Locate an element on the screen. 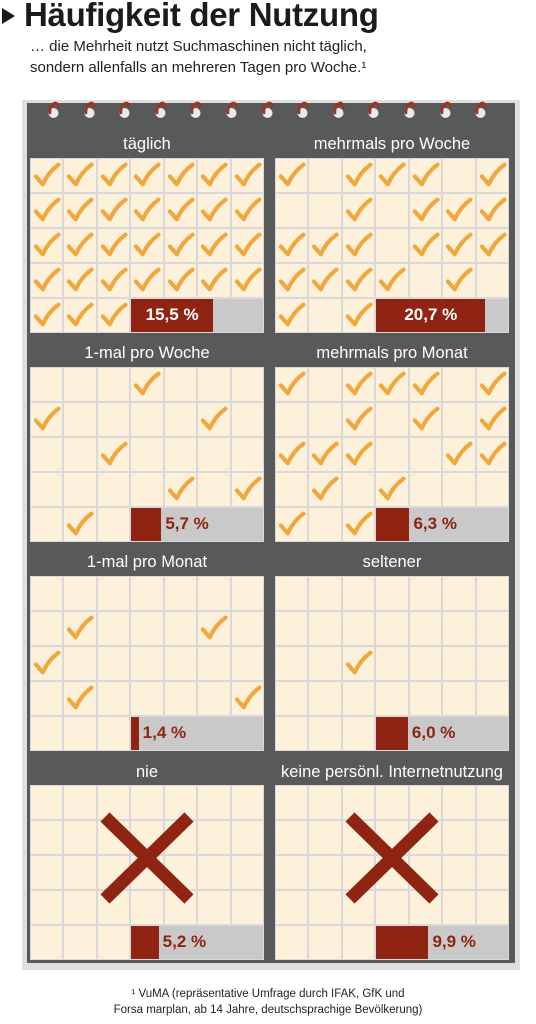 Image resolution: width=536 pixels, height=1024 pixels. bar-track is located at coordinates (197, 733).